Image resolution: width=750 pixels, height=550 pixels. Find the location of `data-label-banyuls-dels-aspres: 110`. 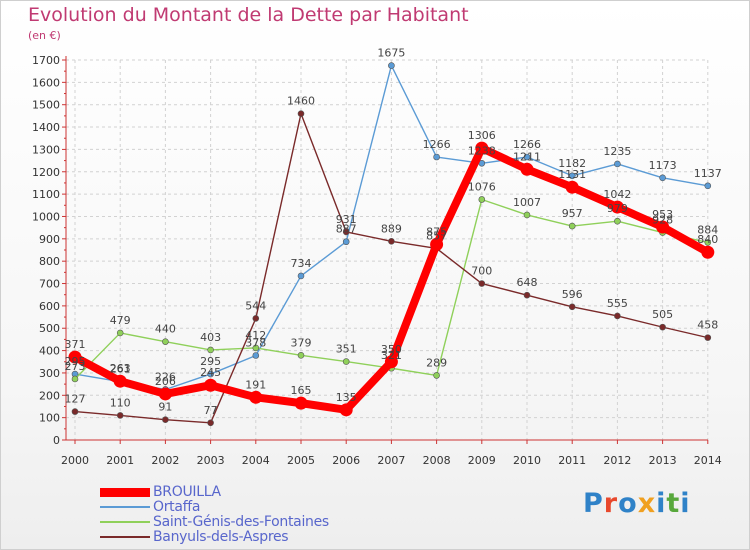

data-label-banyuls-dels-aspres: 110 is located at coordinates (120, 402).